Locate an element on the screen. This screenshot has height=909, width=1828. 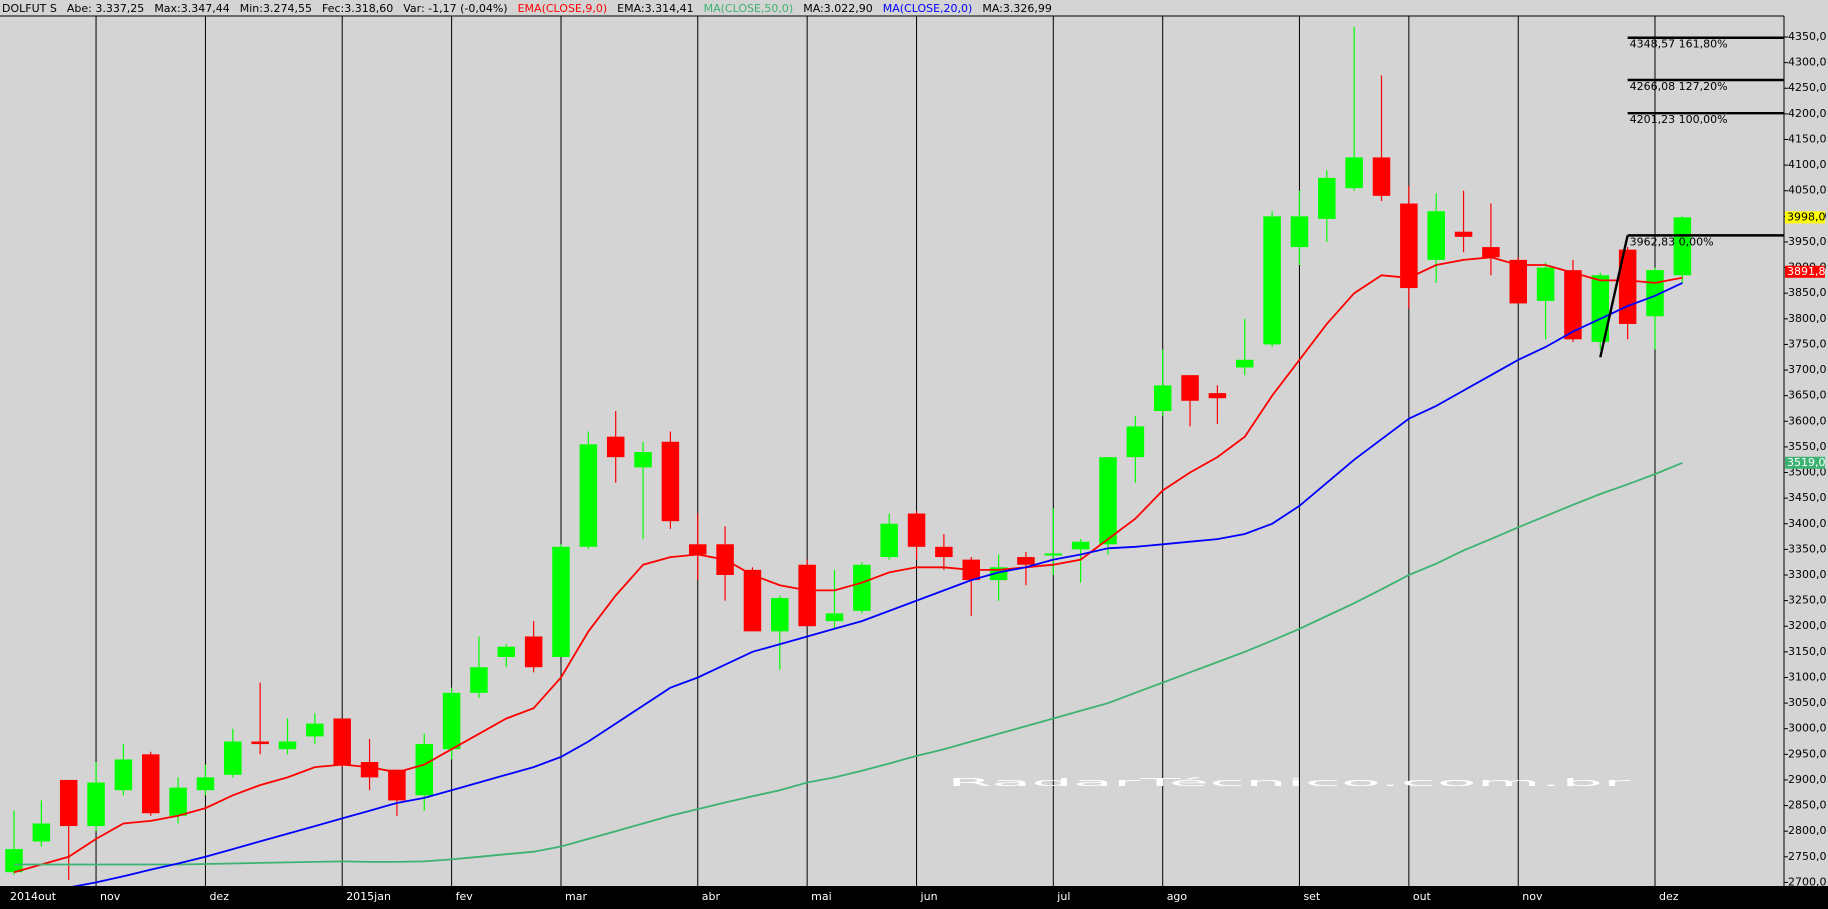
legend-entry: MA(CLOSE,50,0) is located at coordinates (748, 8).